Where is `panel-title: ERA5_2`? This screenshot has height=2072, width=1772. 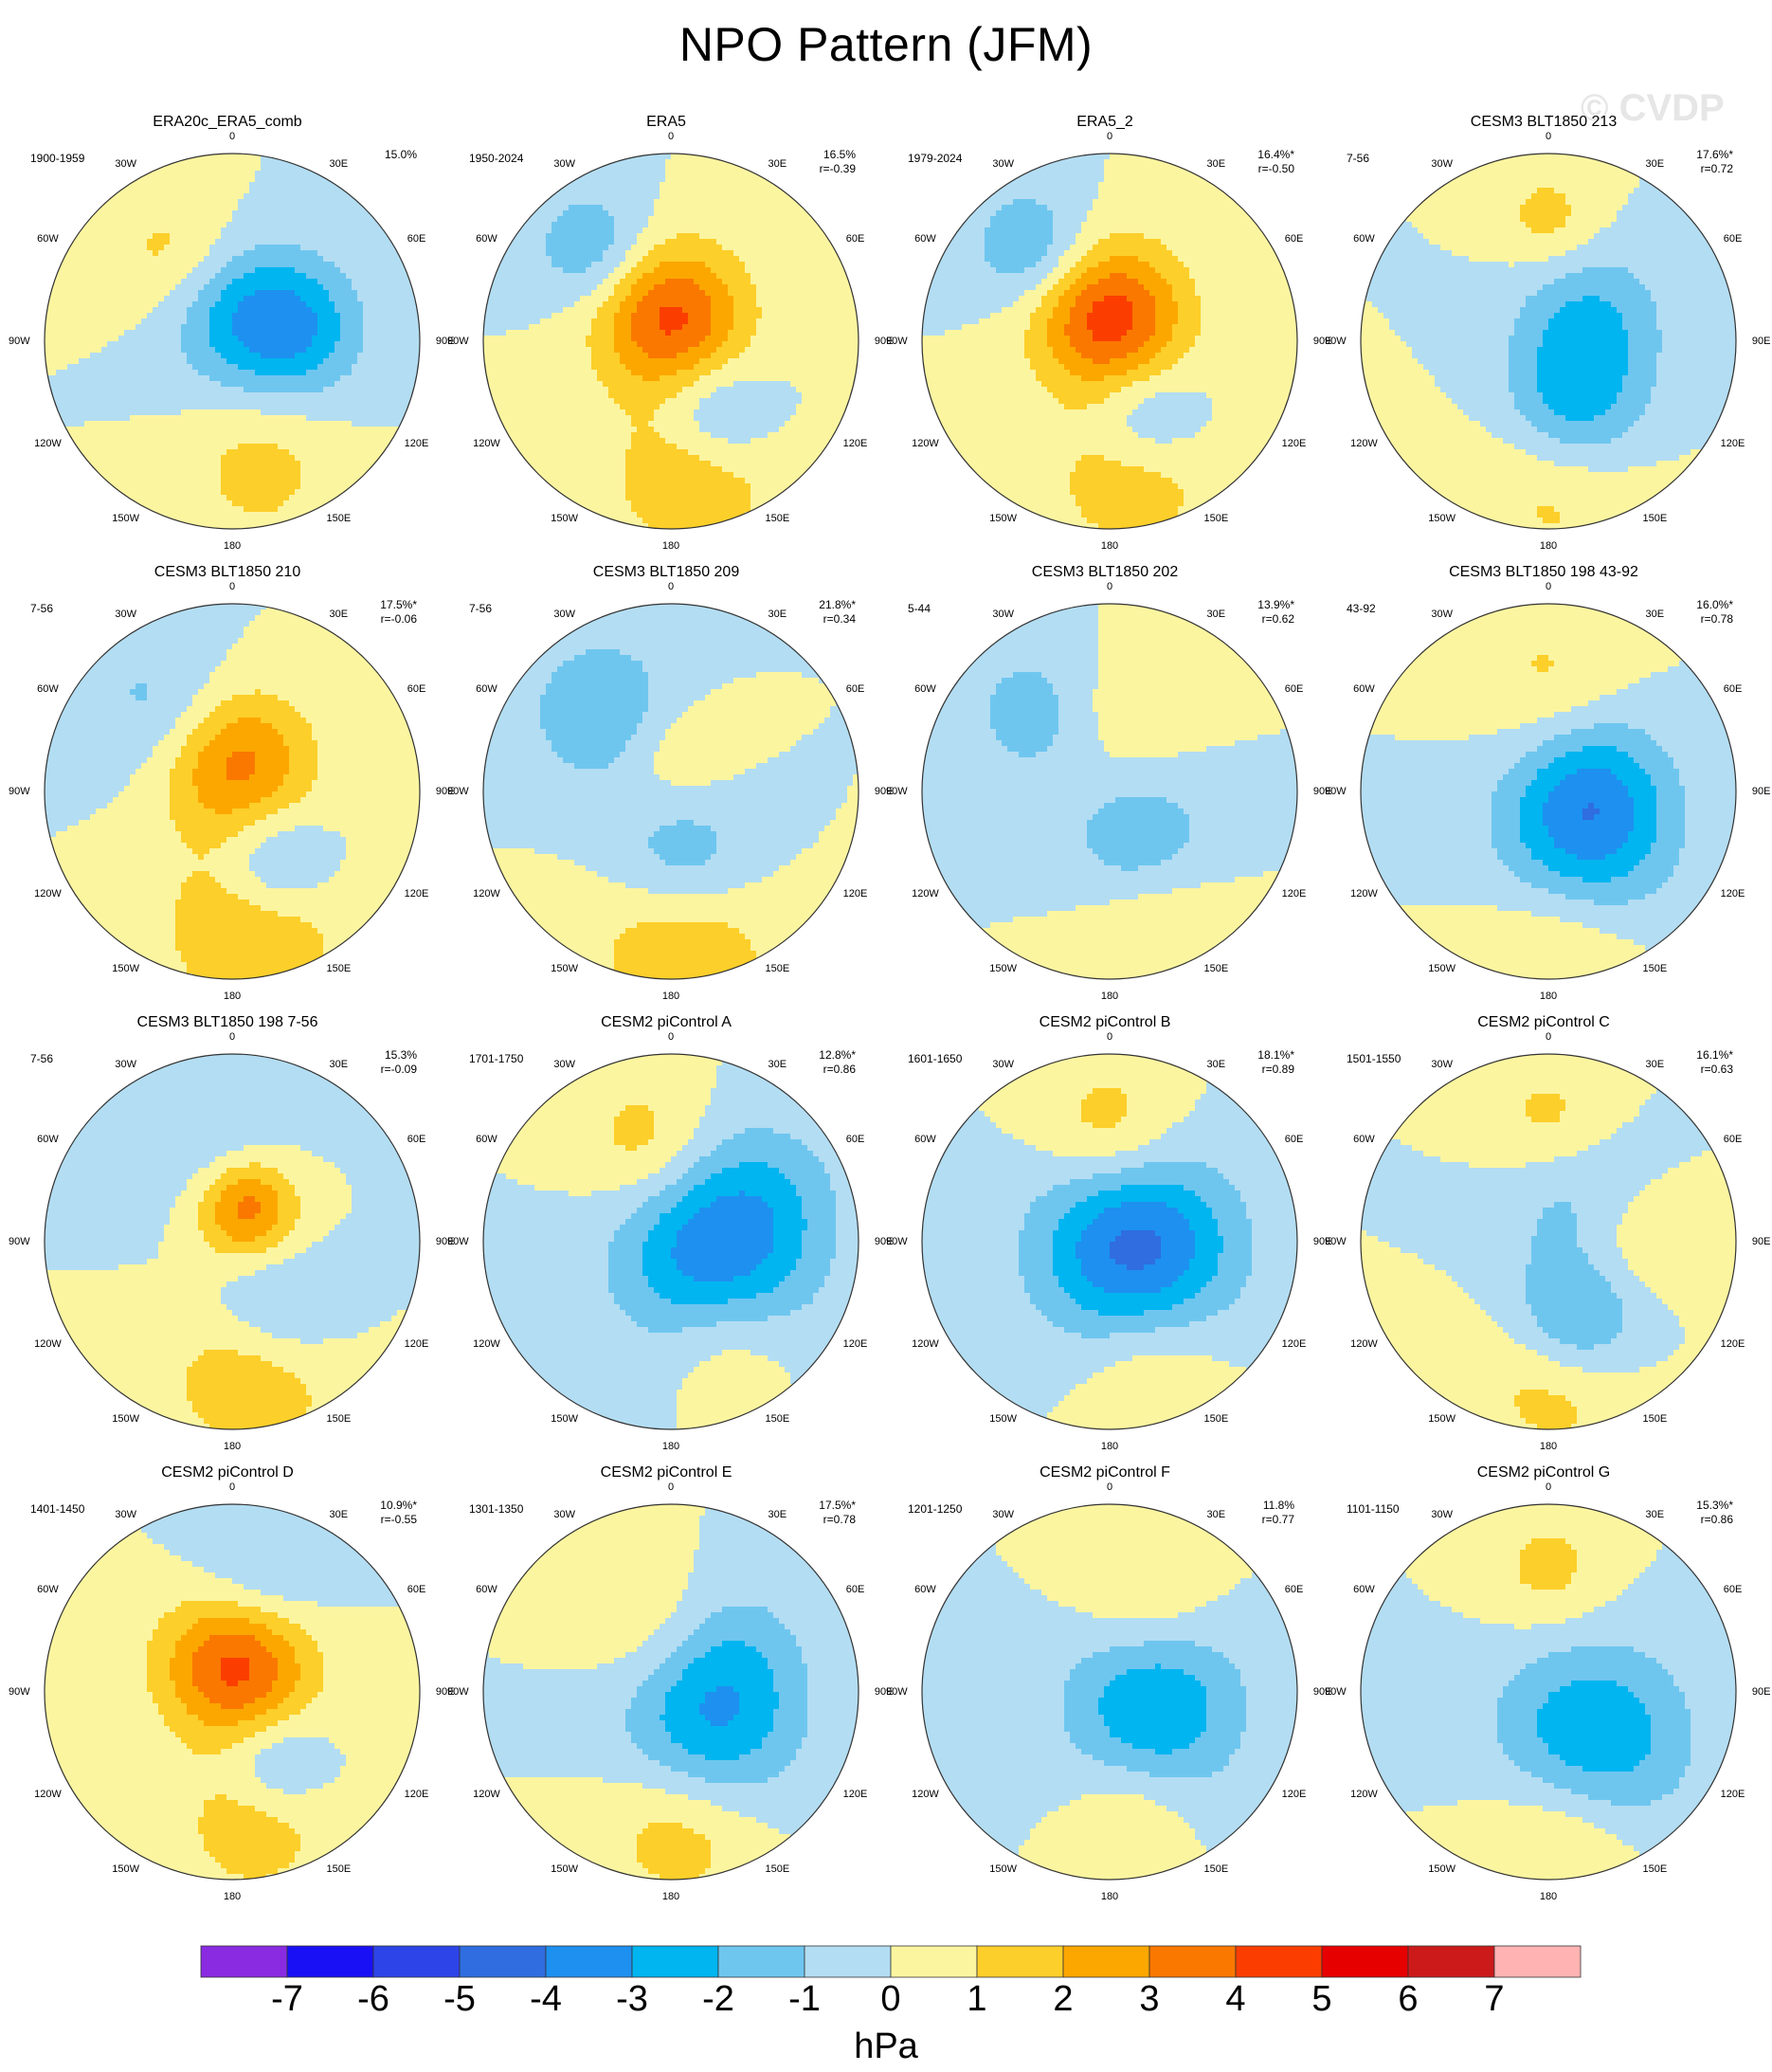 panel-title: ERA5_2 is located at coordinates (1104, 122).